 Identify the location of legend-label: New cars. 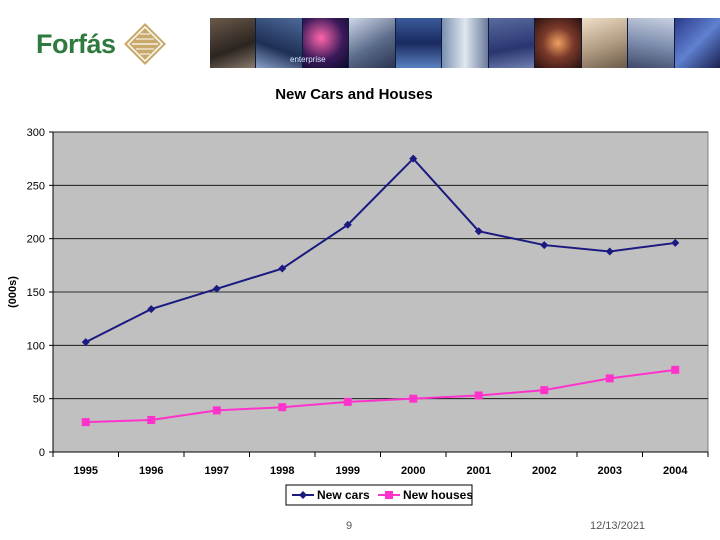
(343, 495).